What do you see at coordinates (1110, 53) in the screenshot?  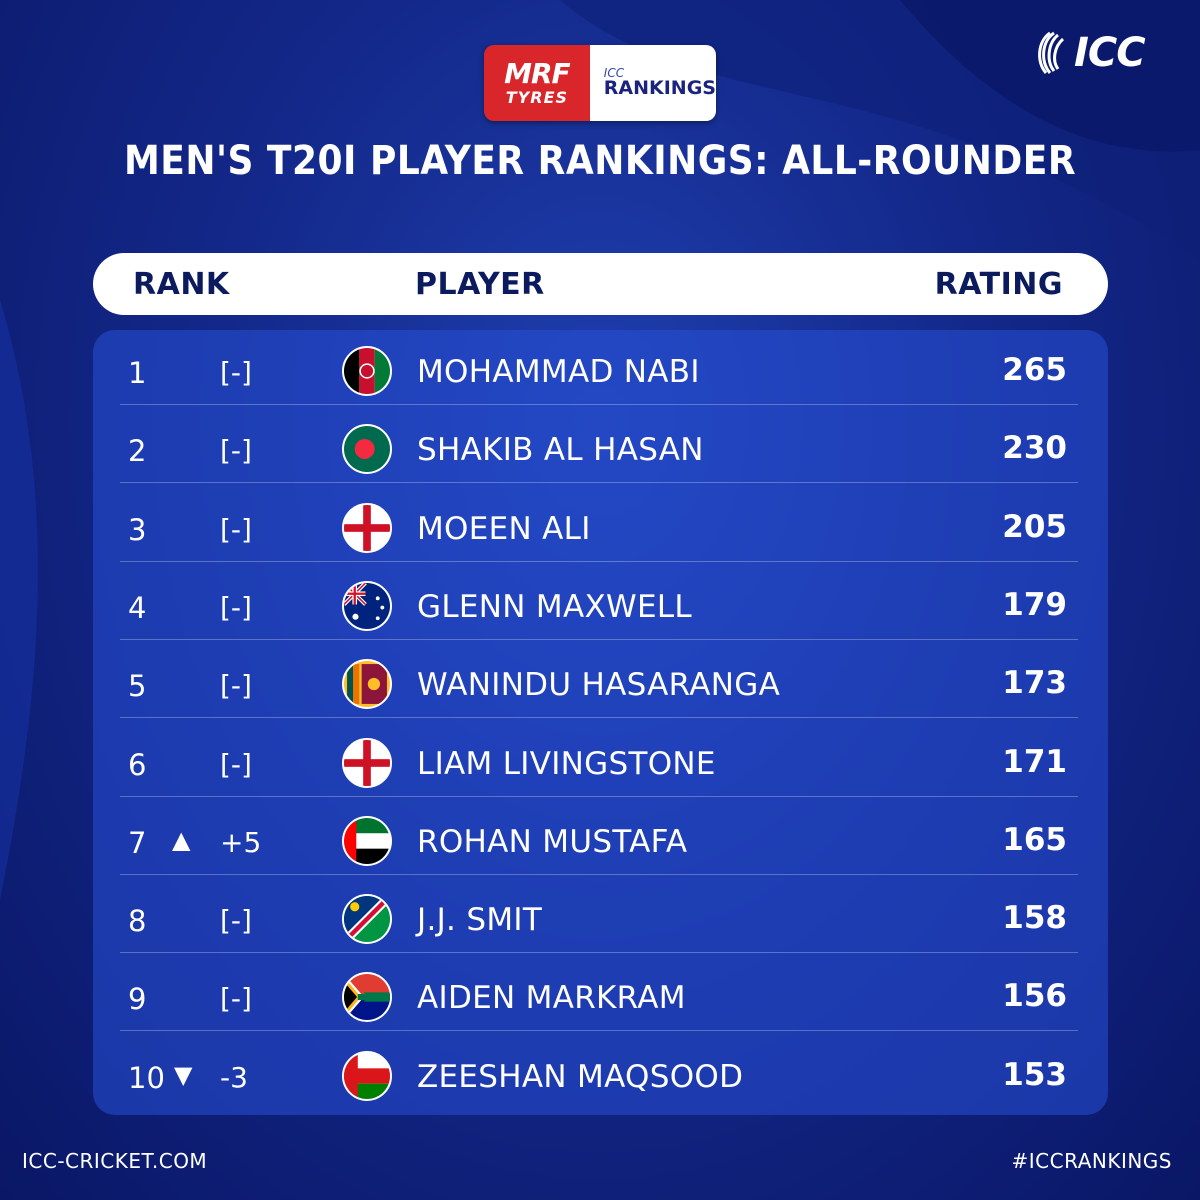 I see `icc-wordmark: ICC` at bounding box center [1110, 53].